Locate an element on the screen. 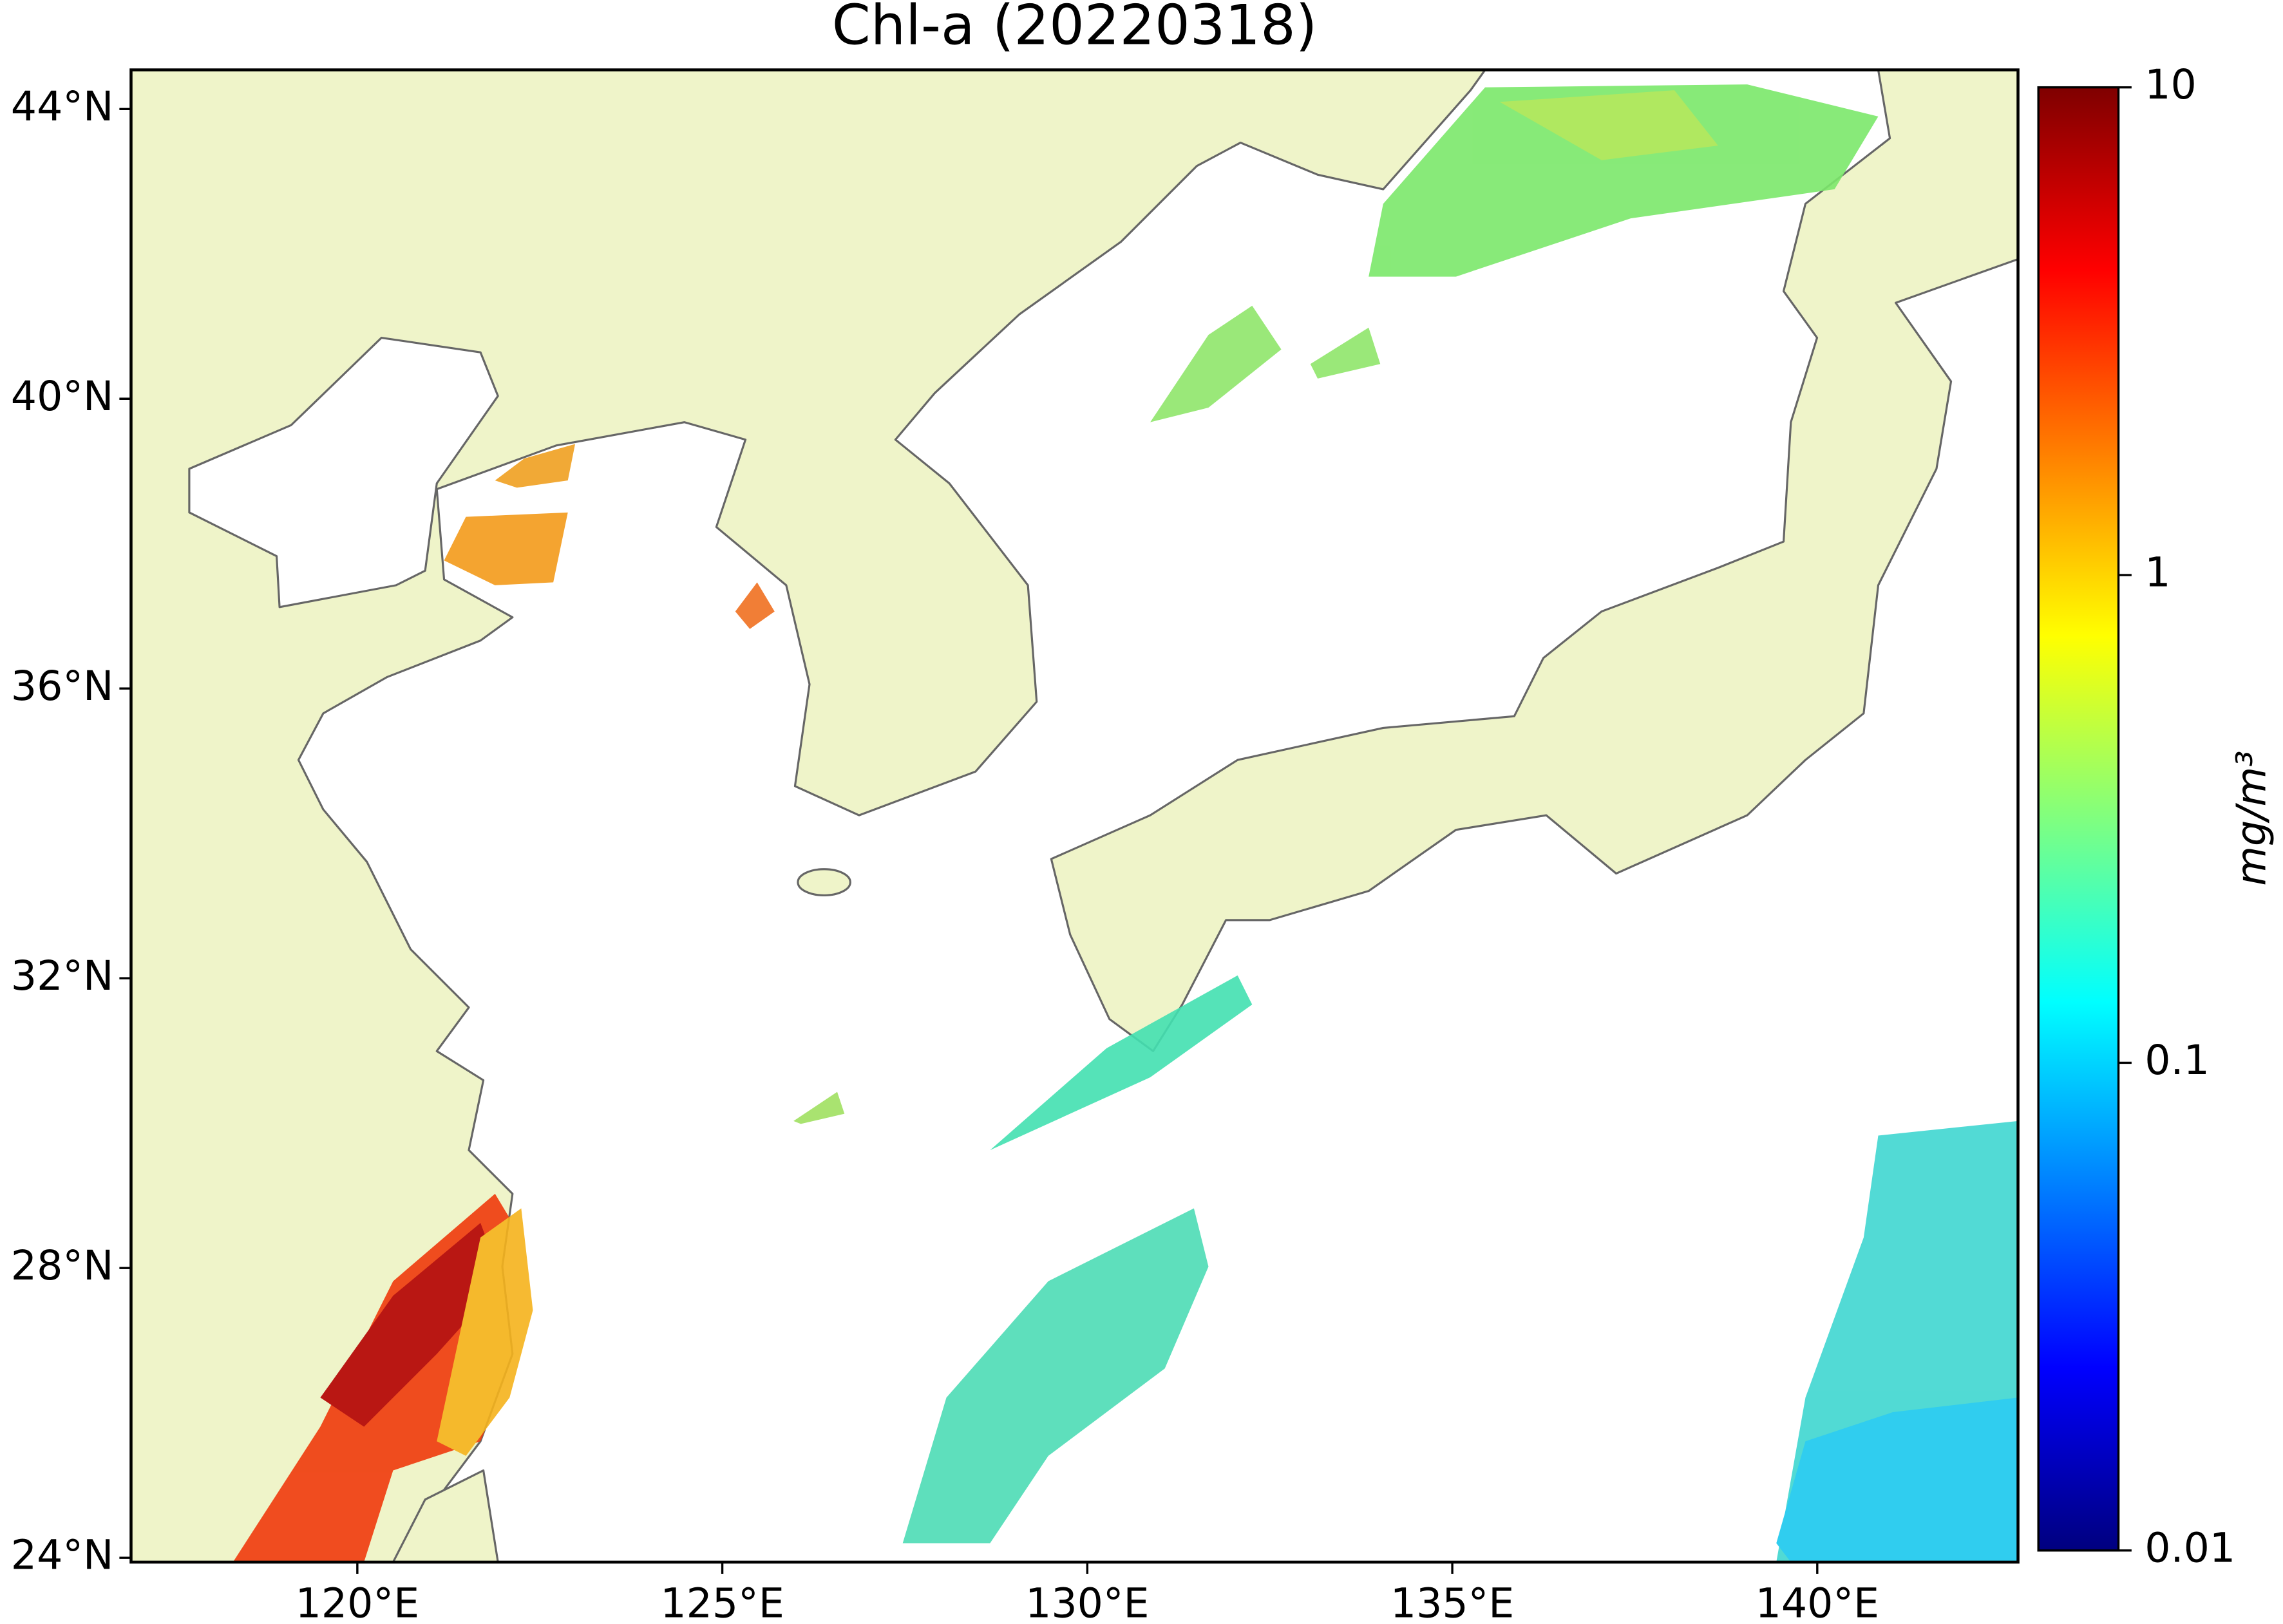  jeju-island is located at coordinates (824, 882).